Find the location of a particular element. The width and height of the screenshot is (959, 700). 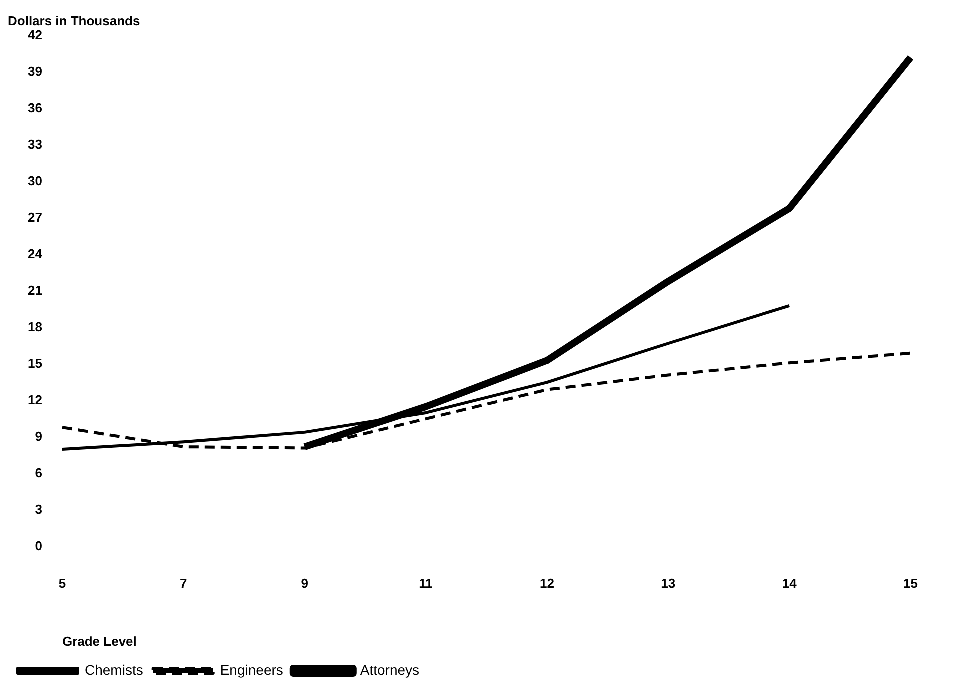

x-axis-title: Grade Level is located at coordinates (99, 641).